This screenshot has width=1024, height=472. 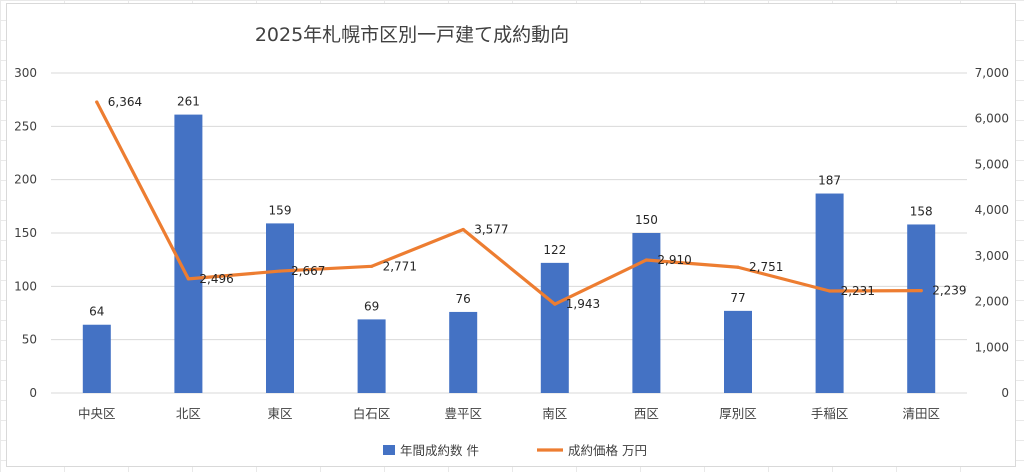 What do you see at coordinates (829, 181) in the screenshot?
I see `bar-data-label: 187` at bounding box center [829, 181].